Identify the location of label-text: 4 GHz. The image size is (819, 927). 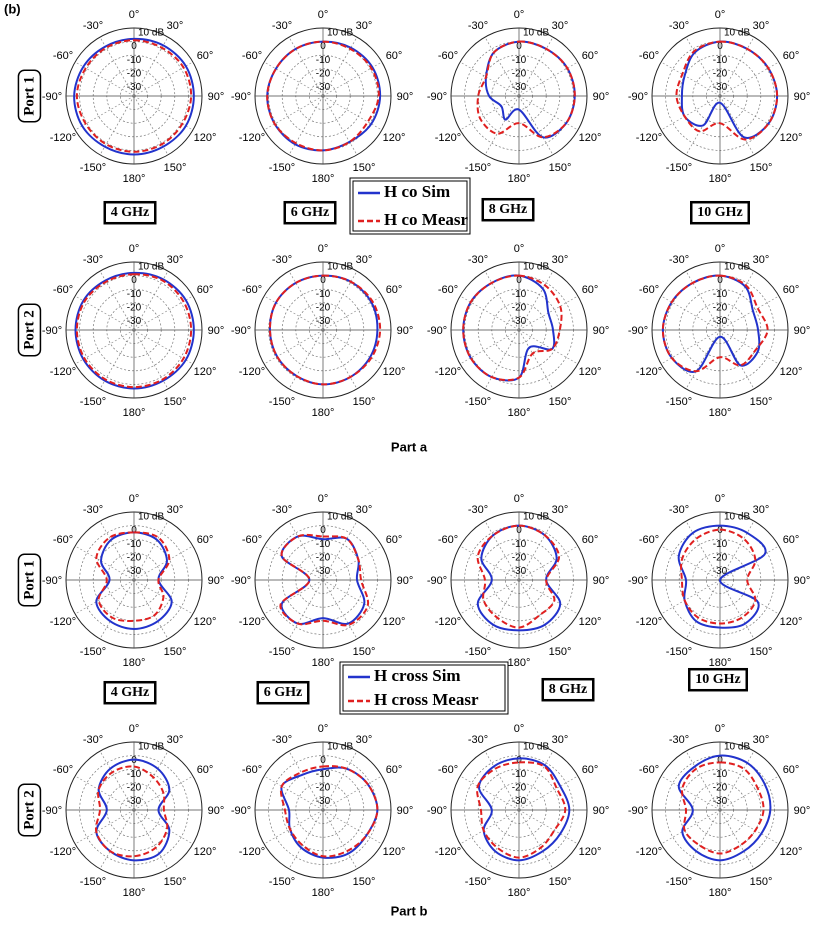
(130, 692).